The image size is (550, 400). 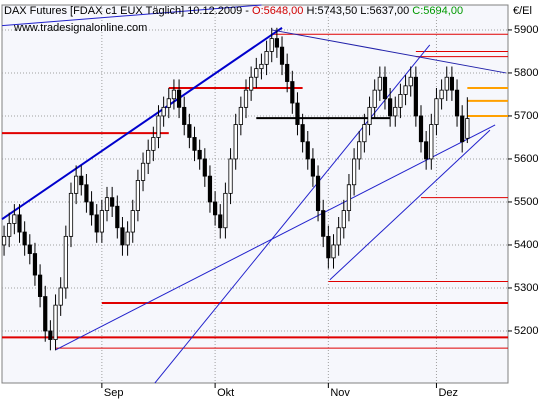 What do you see at coordinates (384, 11) in the screenshot?
I see `header-low: L:5637,00` at bounding box center [384, 11].